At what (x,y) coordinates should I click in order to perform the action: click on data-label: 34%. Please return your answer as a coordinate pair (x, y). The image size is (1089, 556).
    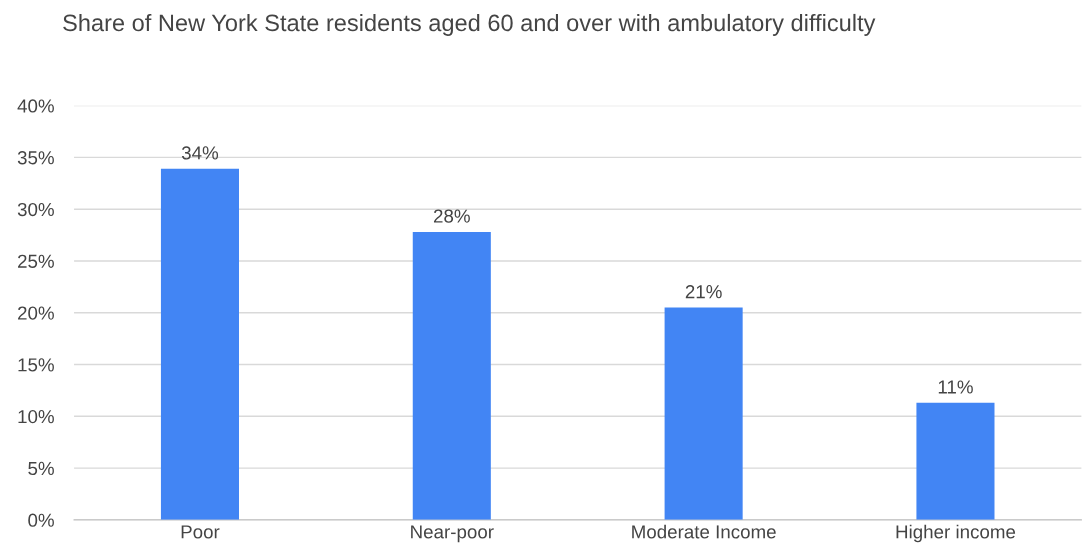
    Looking at the image, I should click on (200, 153).